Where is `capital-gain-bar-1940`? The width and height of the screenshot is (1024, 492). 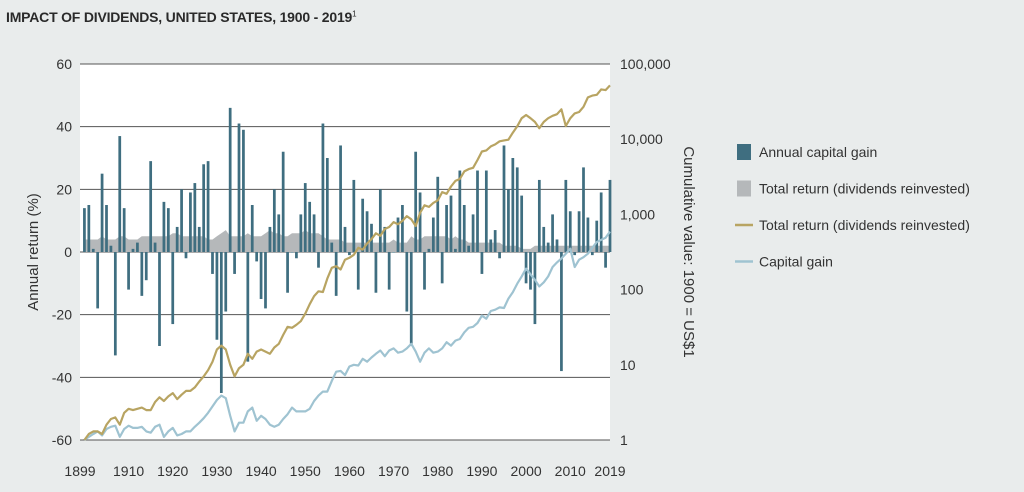
capital-gain-bar-1940 is located at coordinates (261, 275).